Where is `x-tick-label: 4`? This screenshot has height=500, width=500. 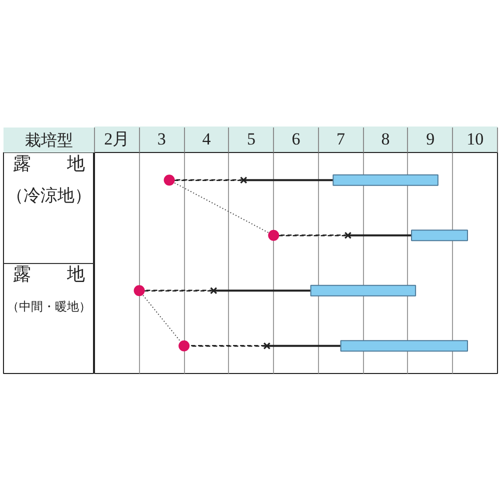
x-tick-label: 4 is located at coordinates (207, 139).